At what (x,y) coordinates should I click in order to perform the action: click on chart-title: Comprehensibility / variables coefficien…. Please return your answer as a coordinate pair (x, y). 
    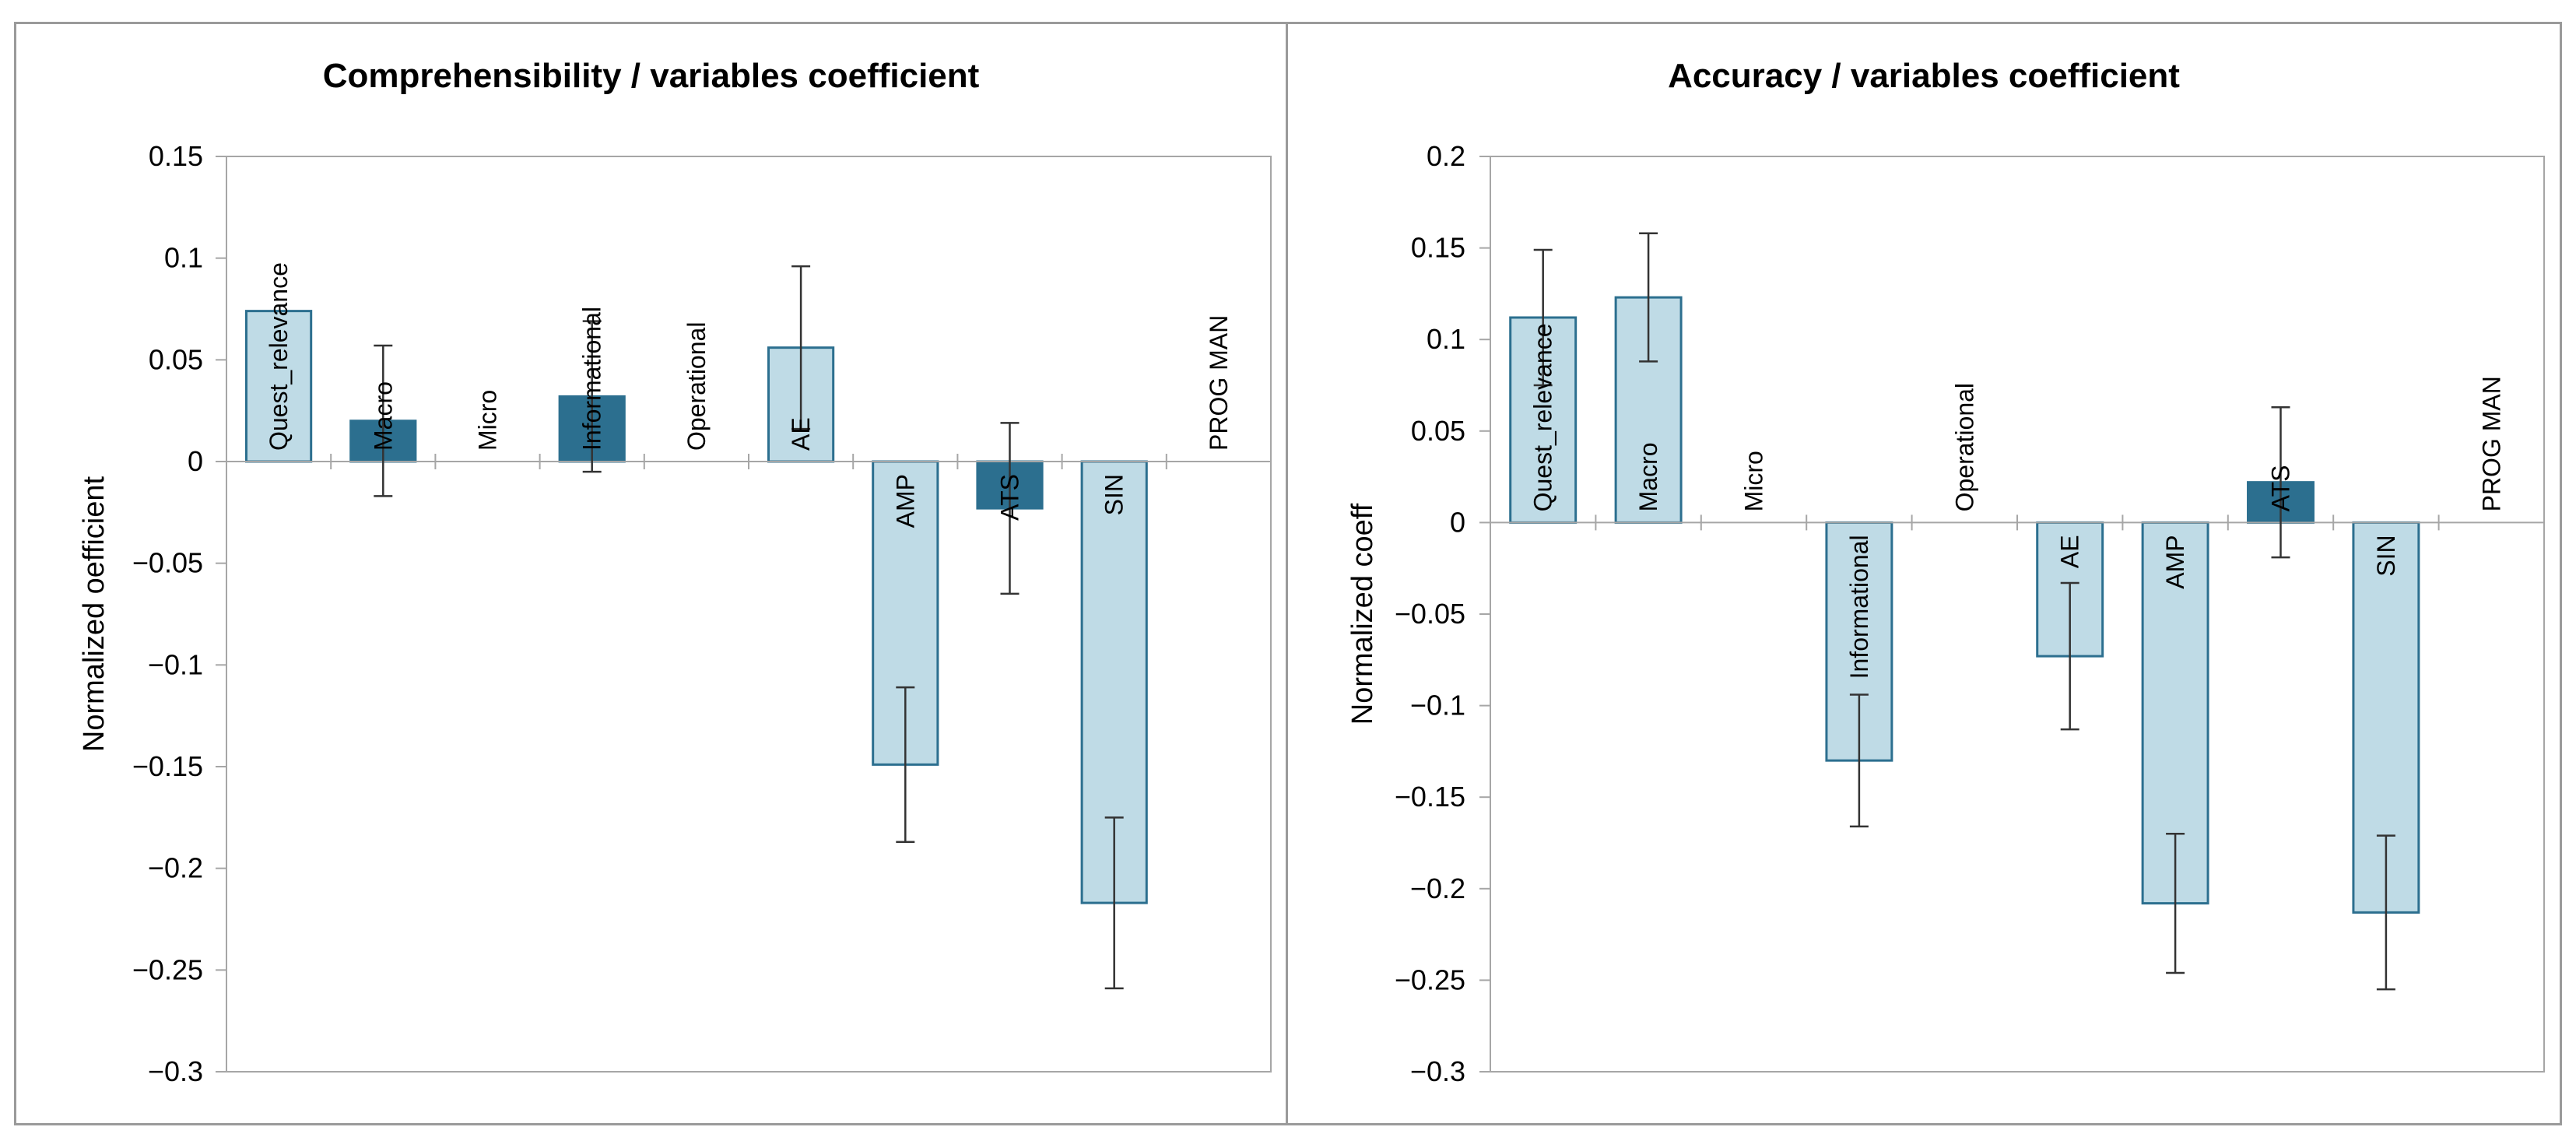
    Looking at the image, I should click on (651, 76).